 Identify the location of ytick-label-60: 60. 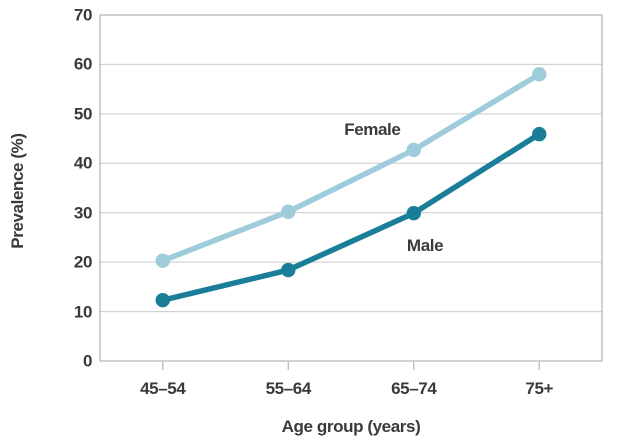
(83, 64).